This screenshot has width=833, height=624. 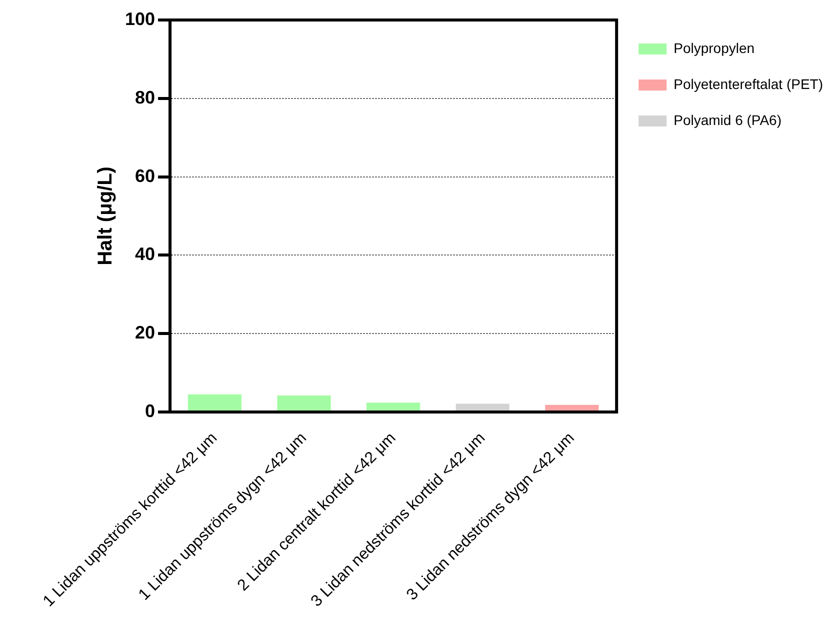 What do you see at coordinates (140, 18) in the screenshot?
I see `y-tick-label: 100` at bounding box center [140, 18].